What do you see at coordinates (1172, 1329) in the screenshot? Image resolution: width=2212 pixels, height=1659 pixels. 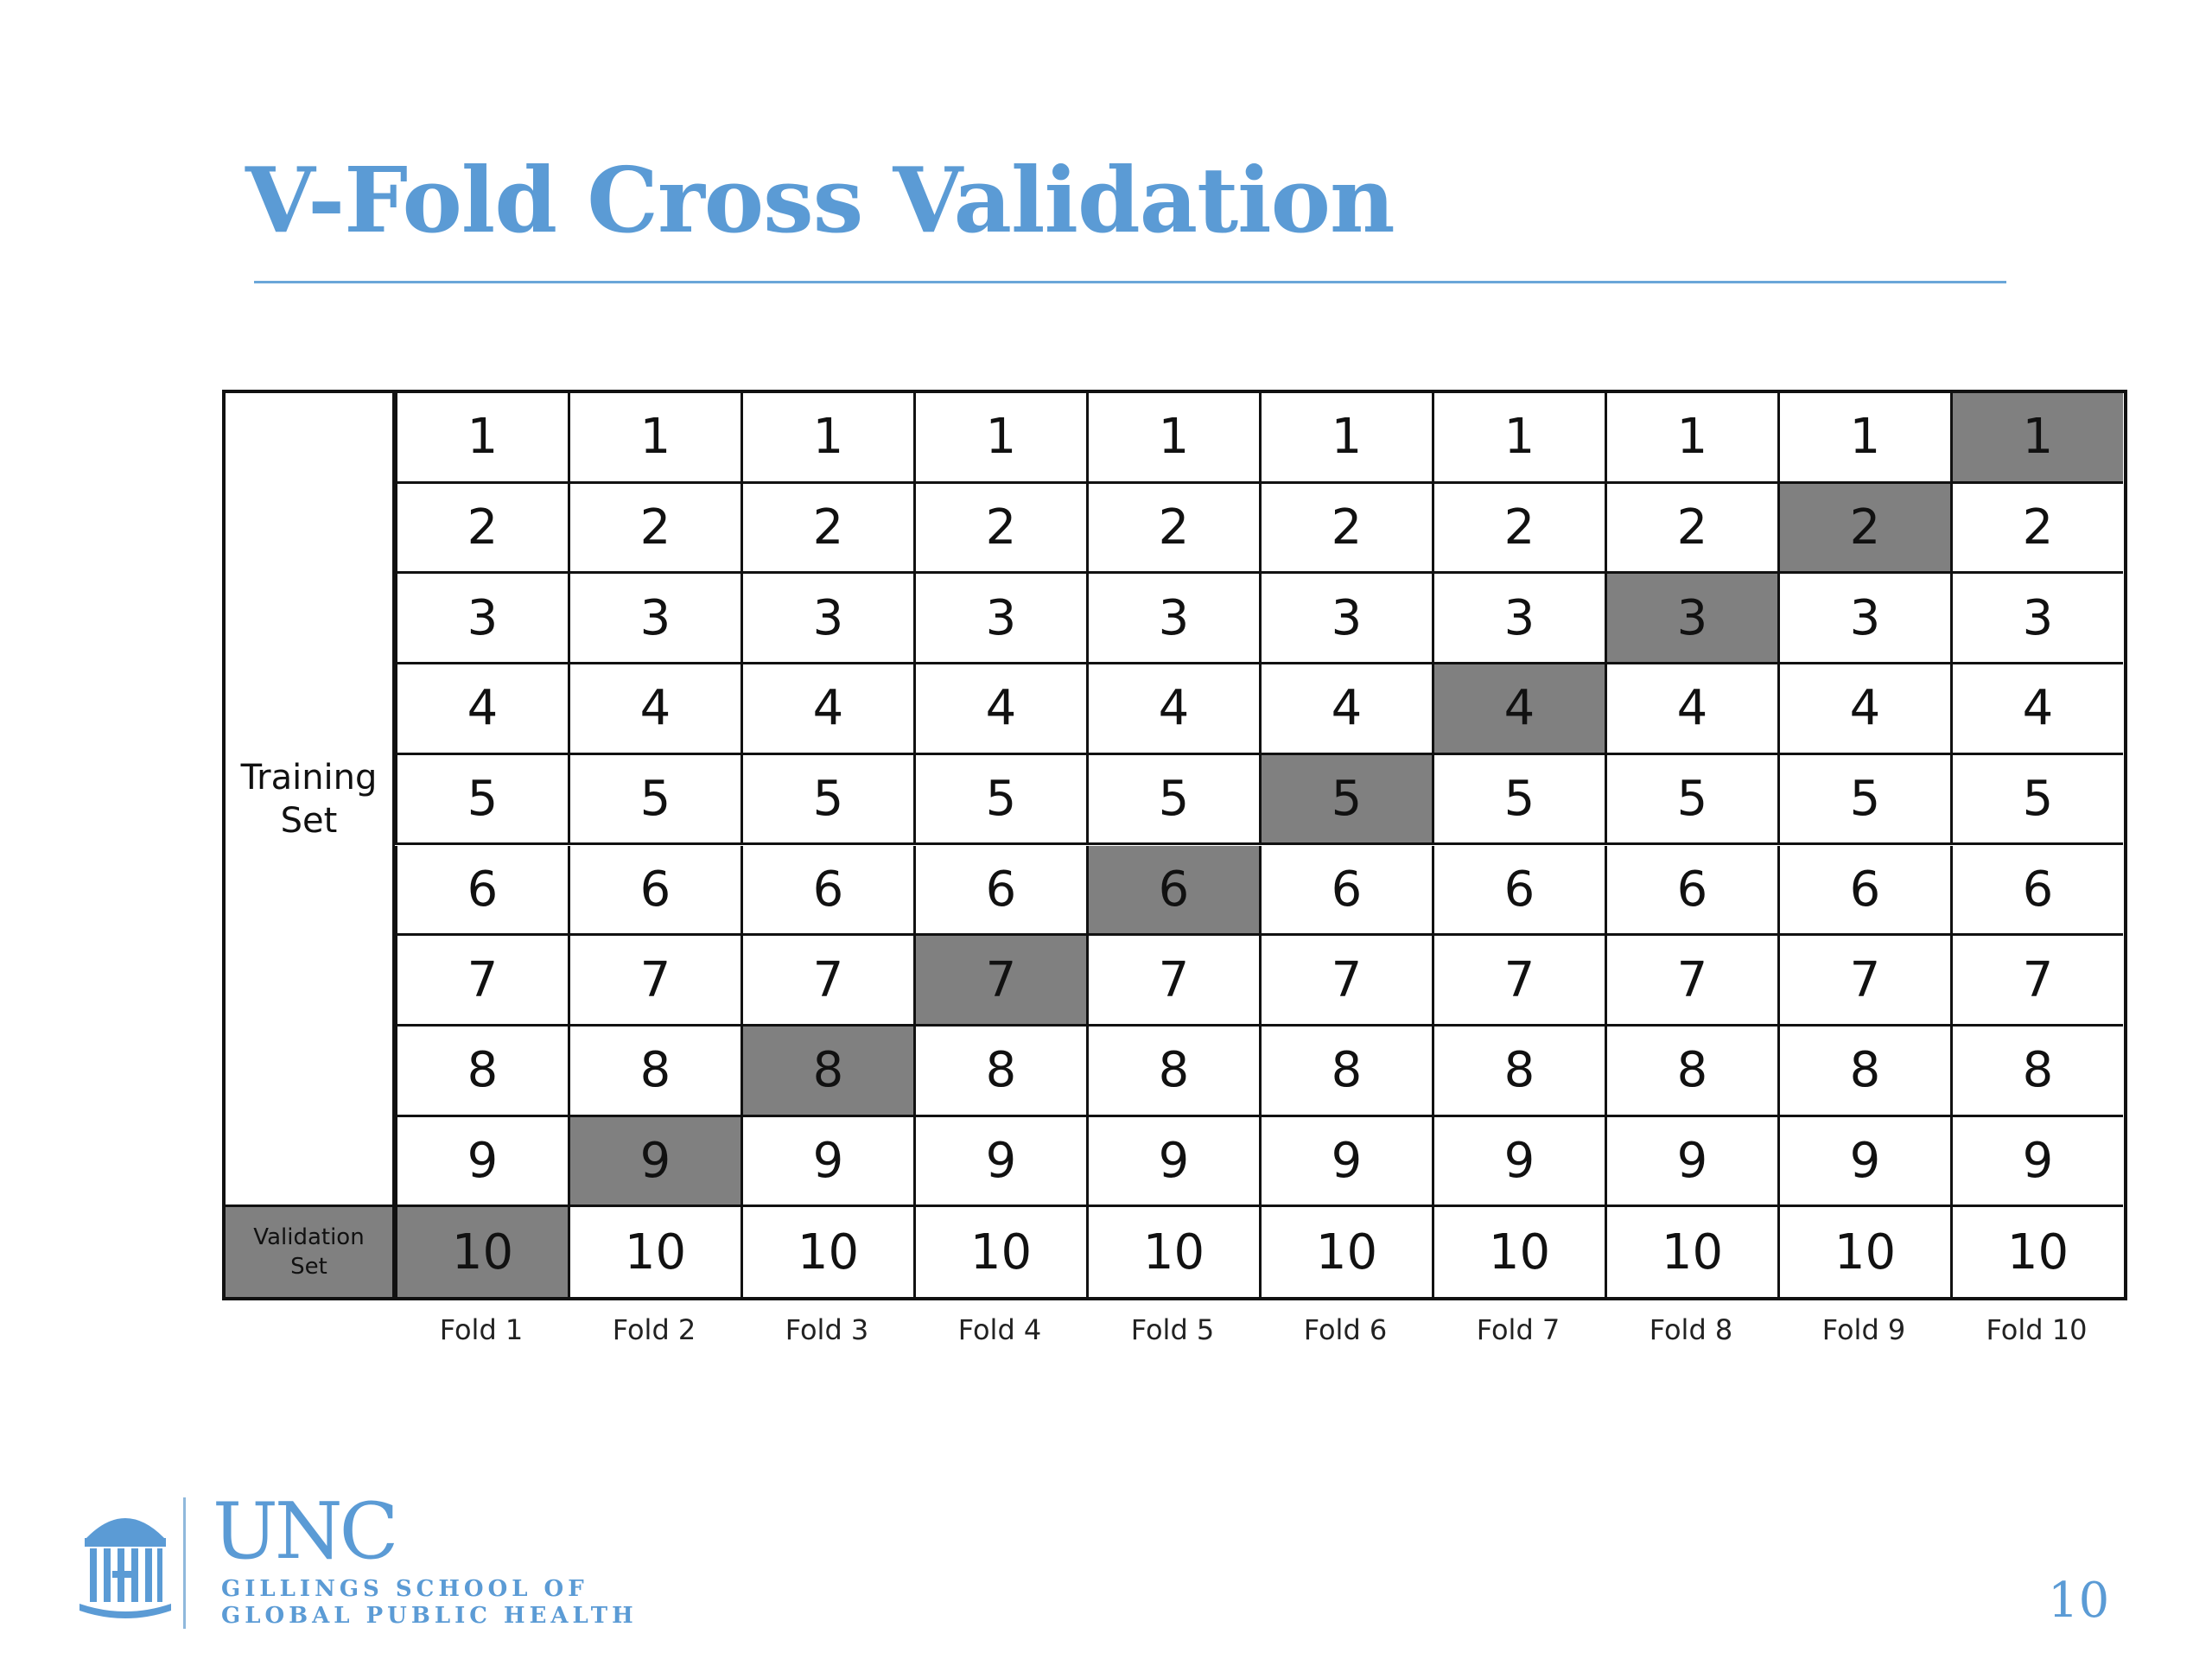 I see `fold-label-5: Fold 5` at bounding box center [1172, 1329].